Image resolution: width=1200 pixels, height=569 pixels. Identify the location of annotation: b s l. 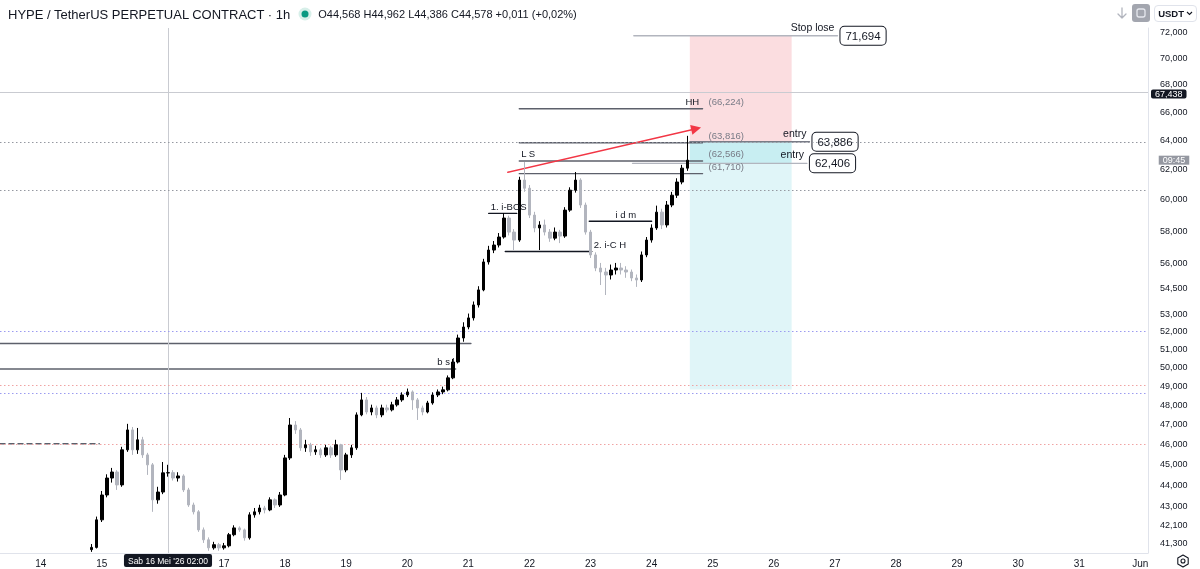
(446, 362).